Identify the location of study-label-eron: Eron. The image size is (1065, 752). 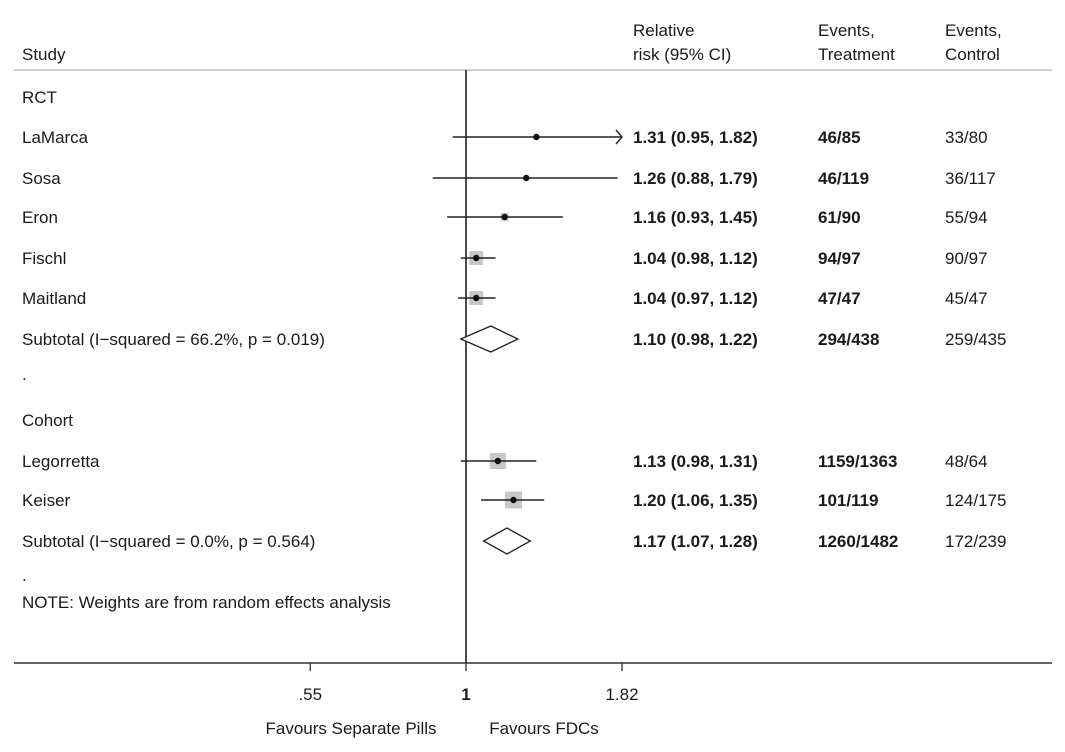
(40, 217).